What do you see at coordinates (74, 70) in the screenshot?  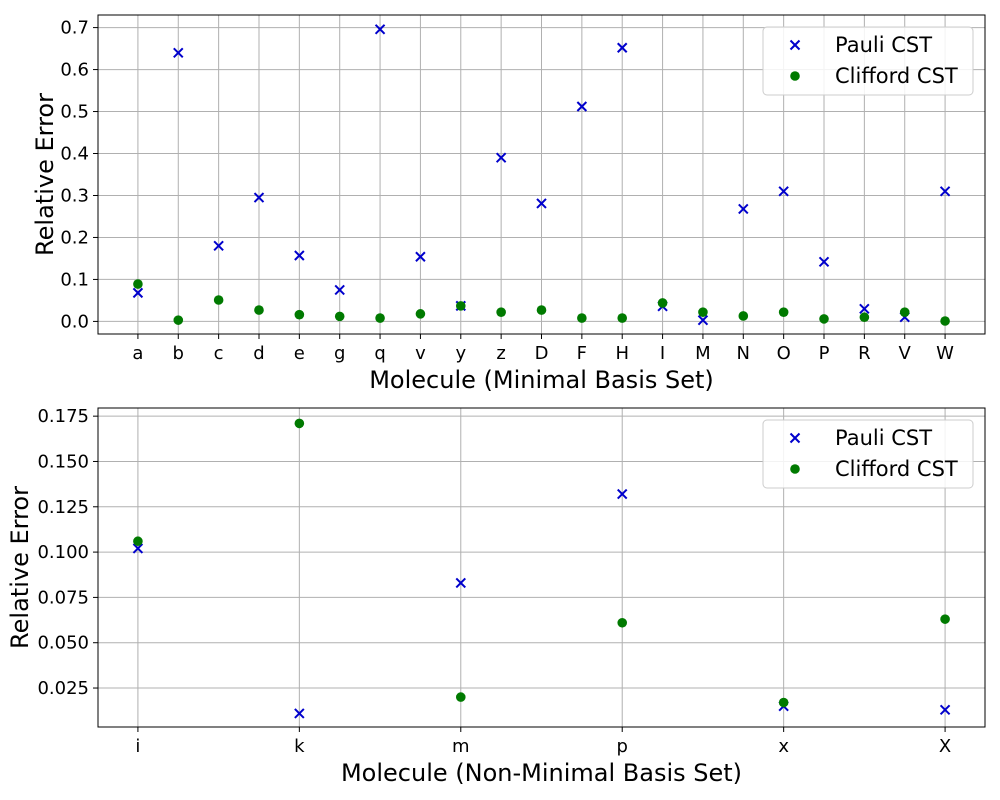 I see `y-tick-label: 0.6` at bounding box center [74, 70].